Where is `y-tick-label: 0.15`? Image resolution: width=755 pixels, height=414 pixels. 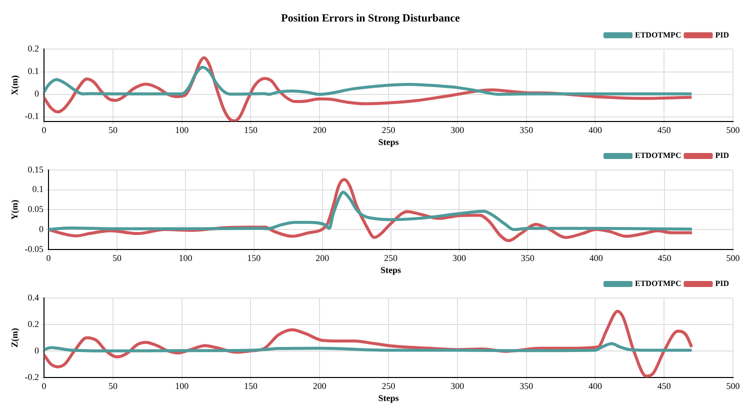 y-tick-label: 0.15 is located at coordinates (36, 169).